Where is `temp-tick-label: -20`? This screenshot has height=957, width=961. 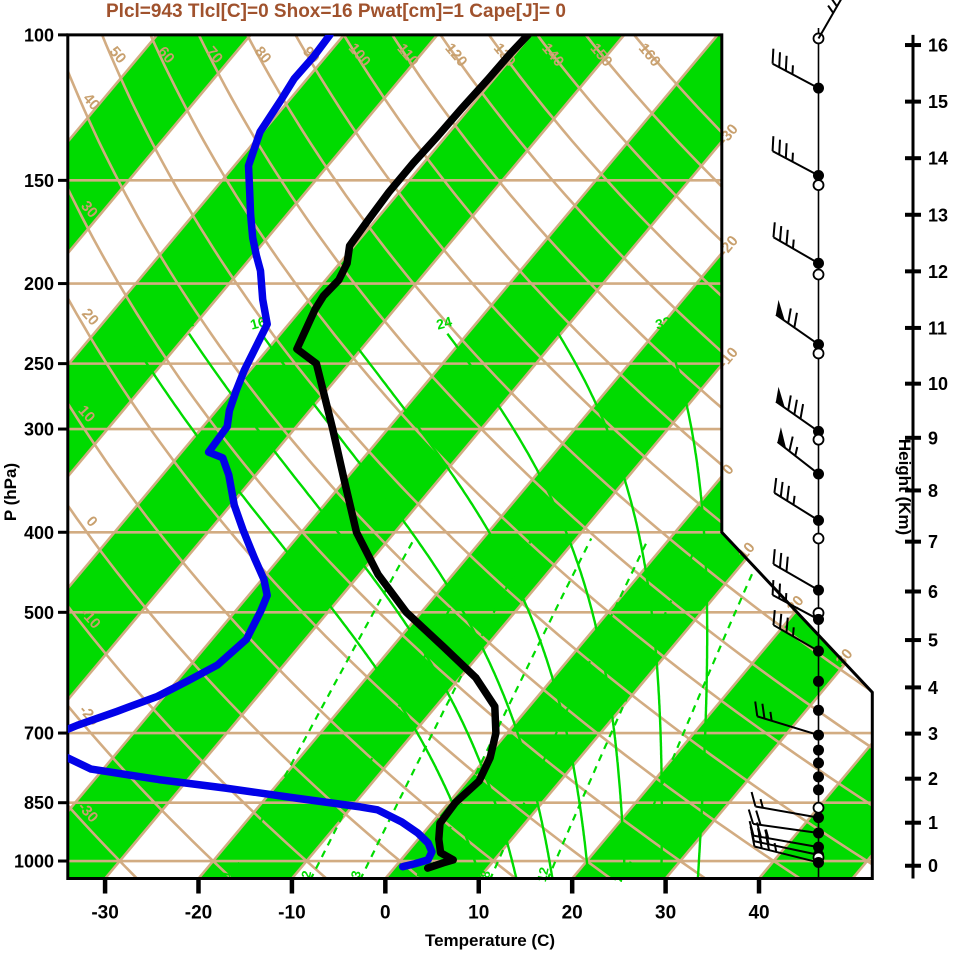 temp-tick-label: -20 is located at coordinates (198, 913).